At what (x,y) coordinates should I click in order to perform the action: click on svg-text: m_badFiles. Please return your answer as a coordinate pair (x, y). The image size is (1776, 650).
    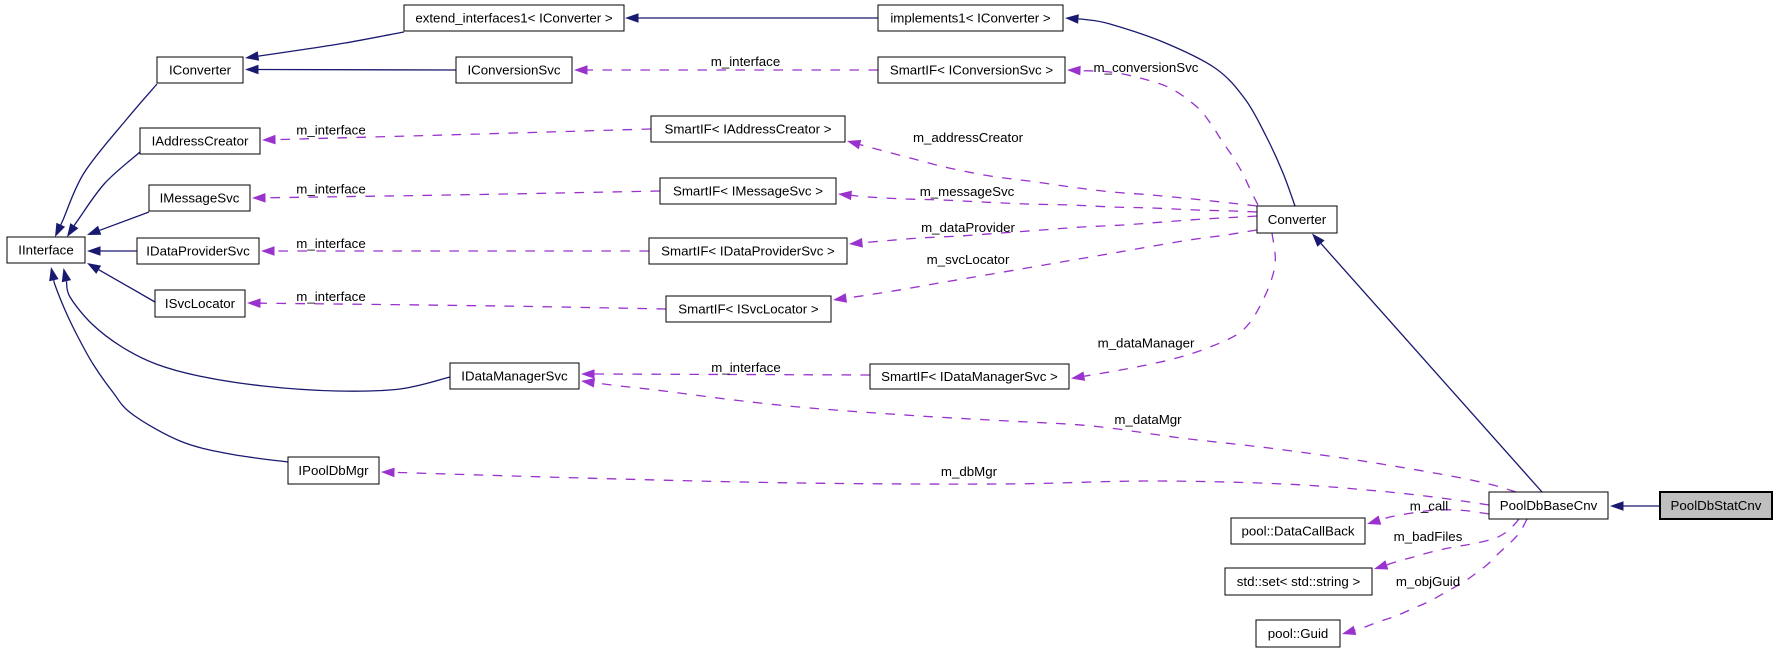
    Looking at the image, I should click on (1428, 536).